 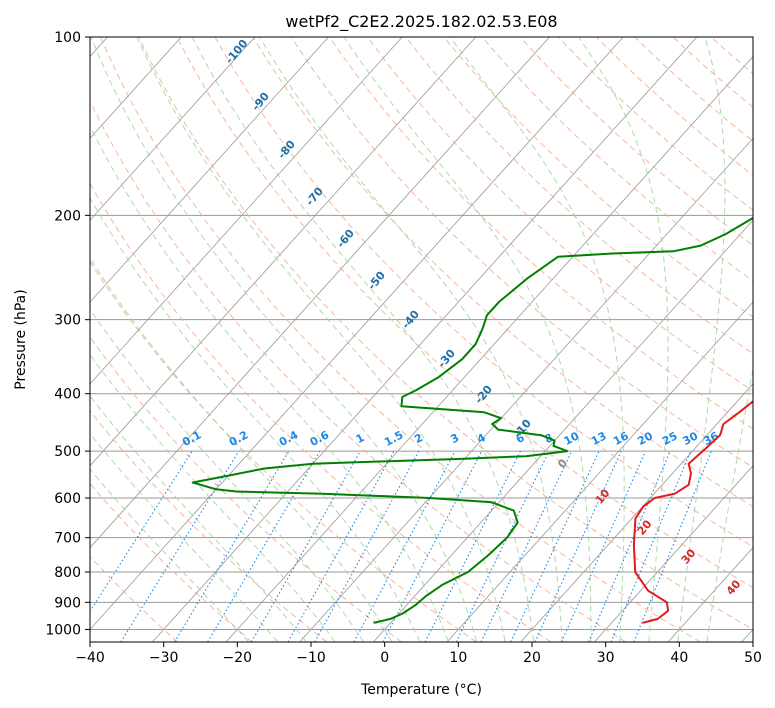 I want to click on x-tick-label: −40, so click(x=90, y=658).